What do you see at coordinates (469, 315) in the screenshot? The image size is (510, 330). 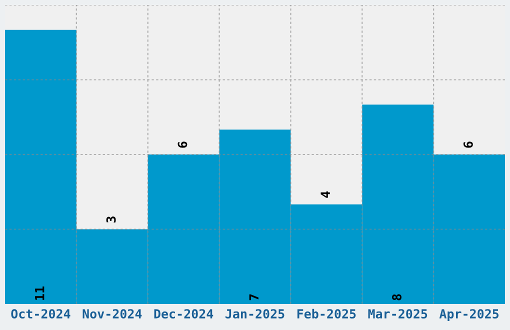 I see `x-tick-label: Apr-2025` at bounding box center [469, 315].